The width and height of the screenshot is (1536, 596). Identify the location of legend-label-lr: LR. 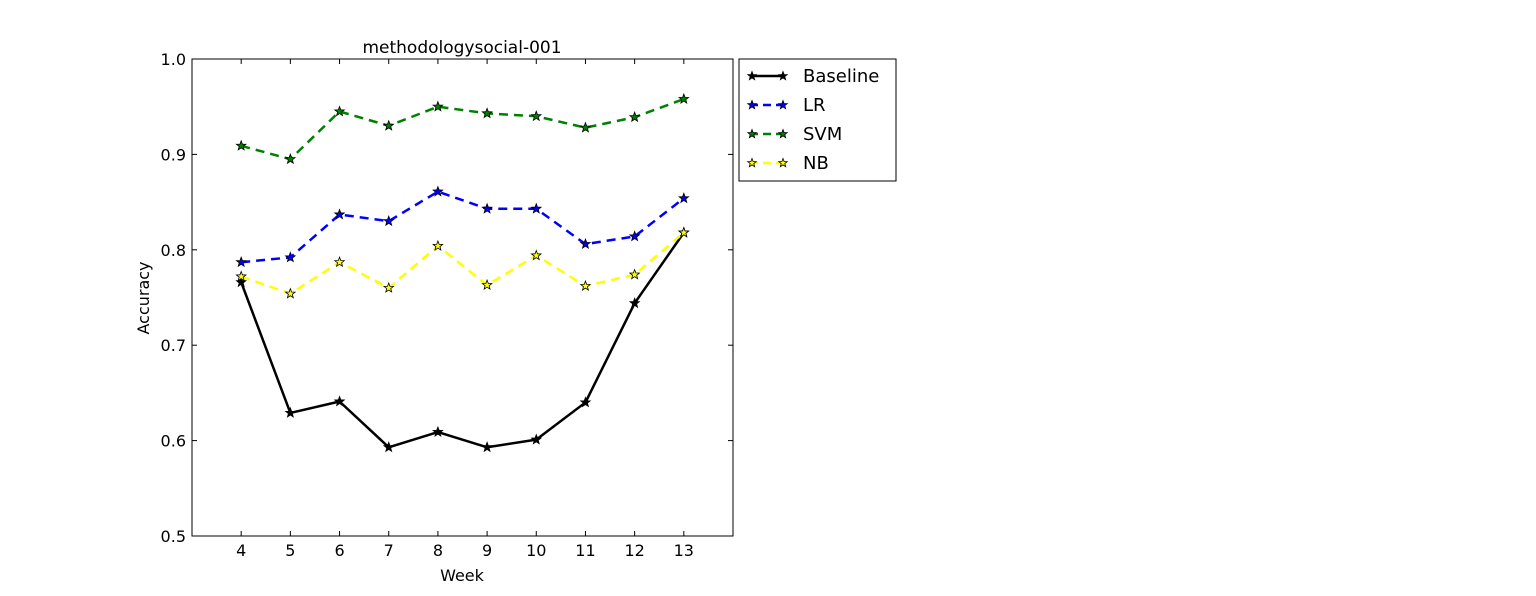
(814, 105).